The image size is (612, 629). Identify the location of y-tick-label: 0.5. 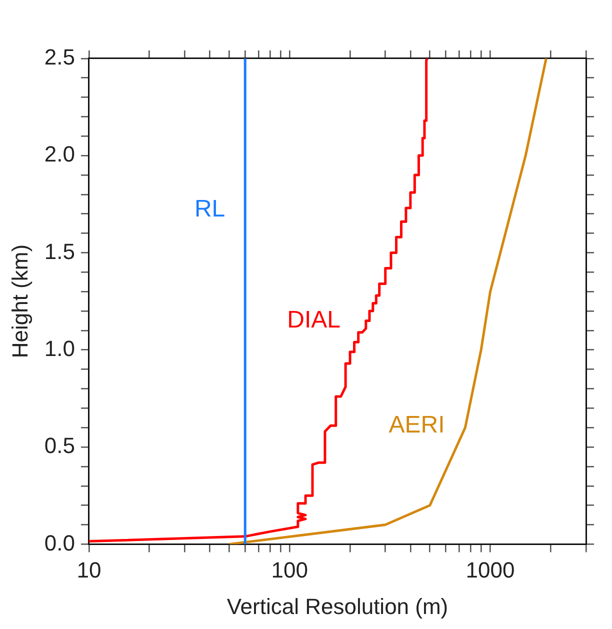
(59, 445).